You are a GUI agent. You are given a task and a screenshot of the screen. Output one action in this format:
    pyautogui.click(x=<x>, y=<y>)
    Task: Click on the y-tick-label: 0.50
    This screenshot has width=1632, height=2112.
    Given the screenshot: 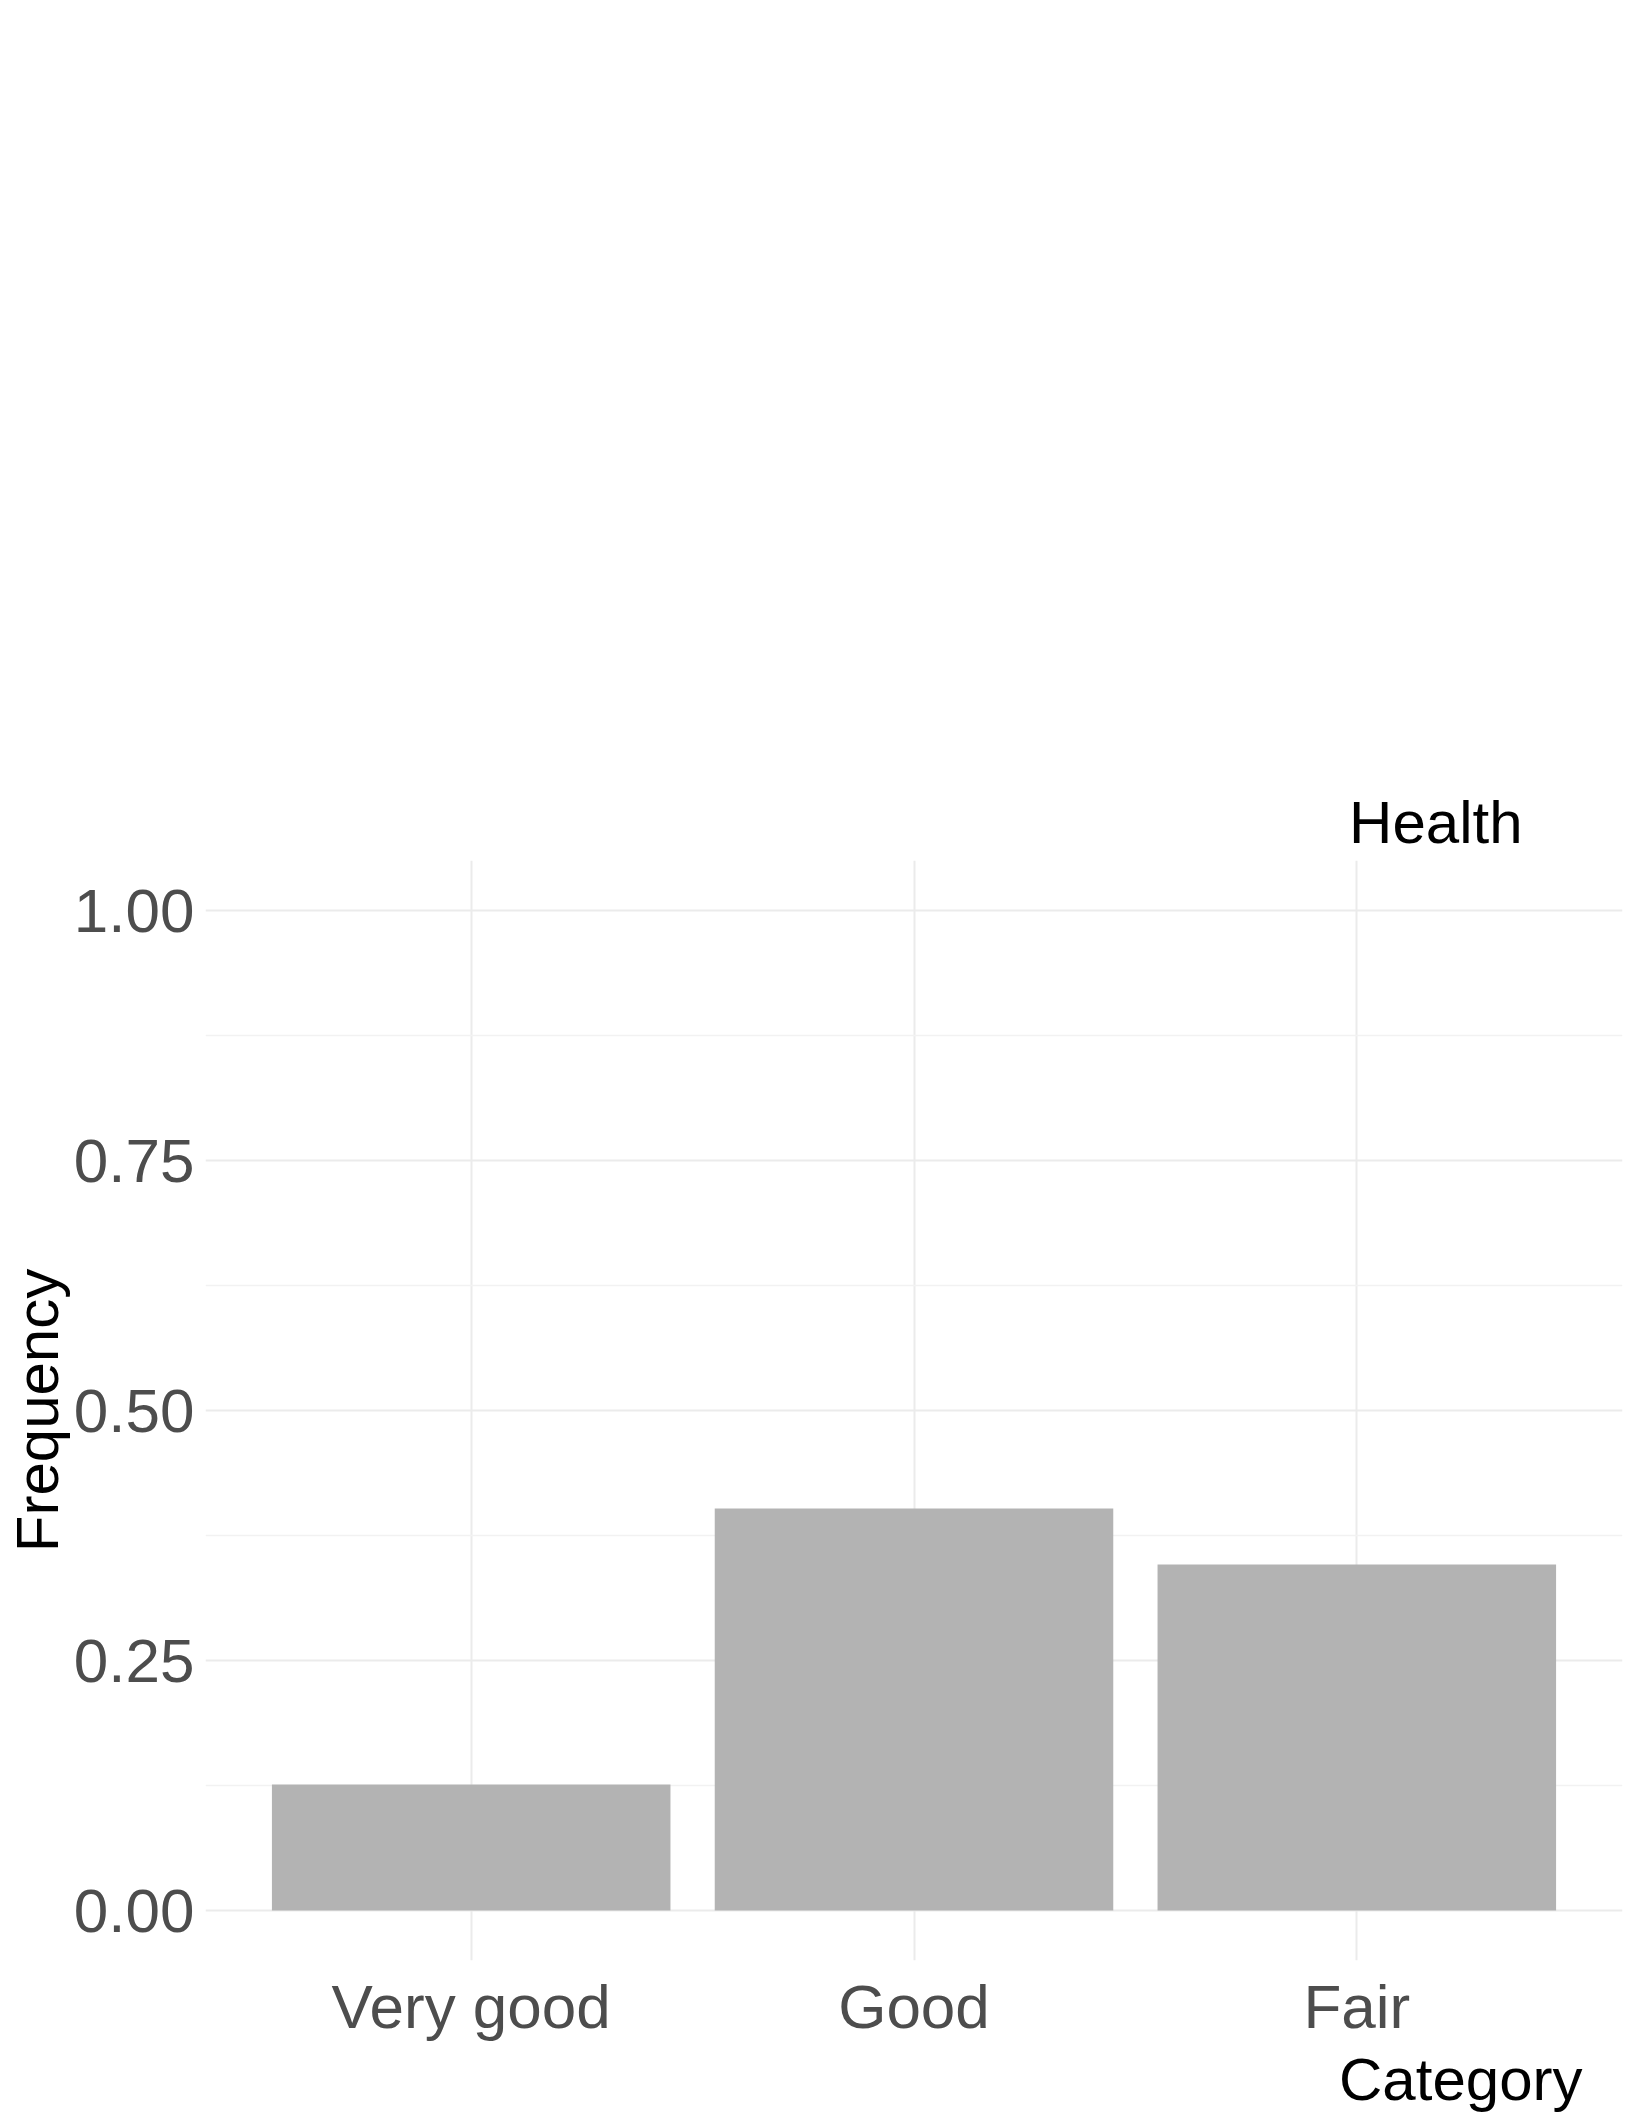 What is the action you would take?
    pyautogui.click(x=134, y=1410)
    